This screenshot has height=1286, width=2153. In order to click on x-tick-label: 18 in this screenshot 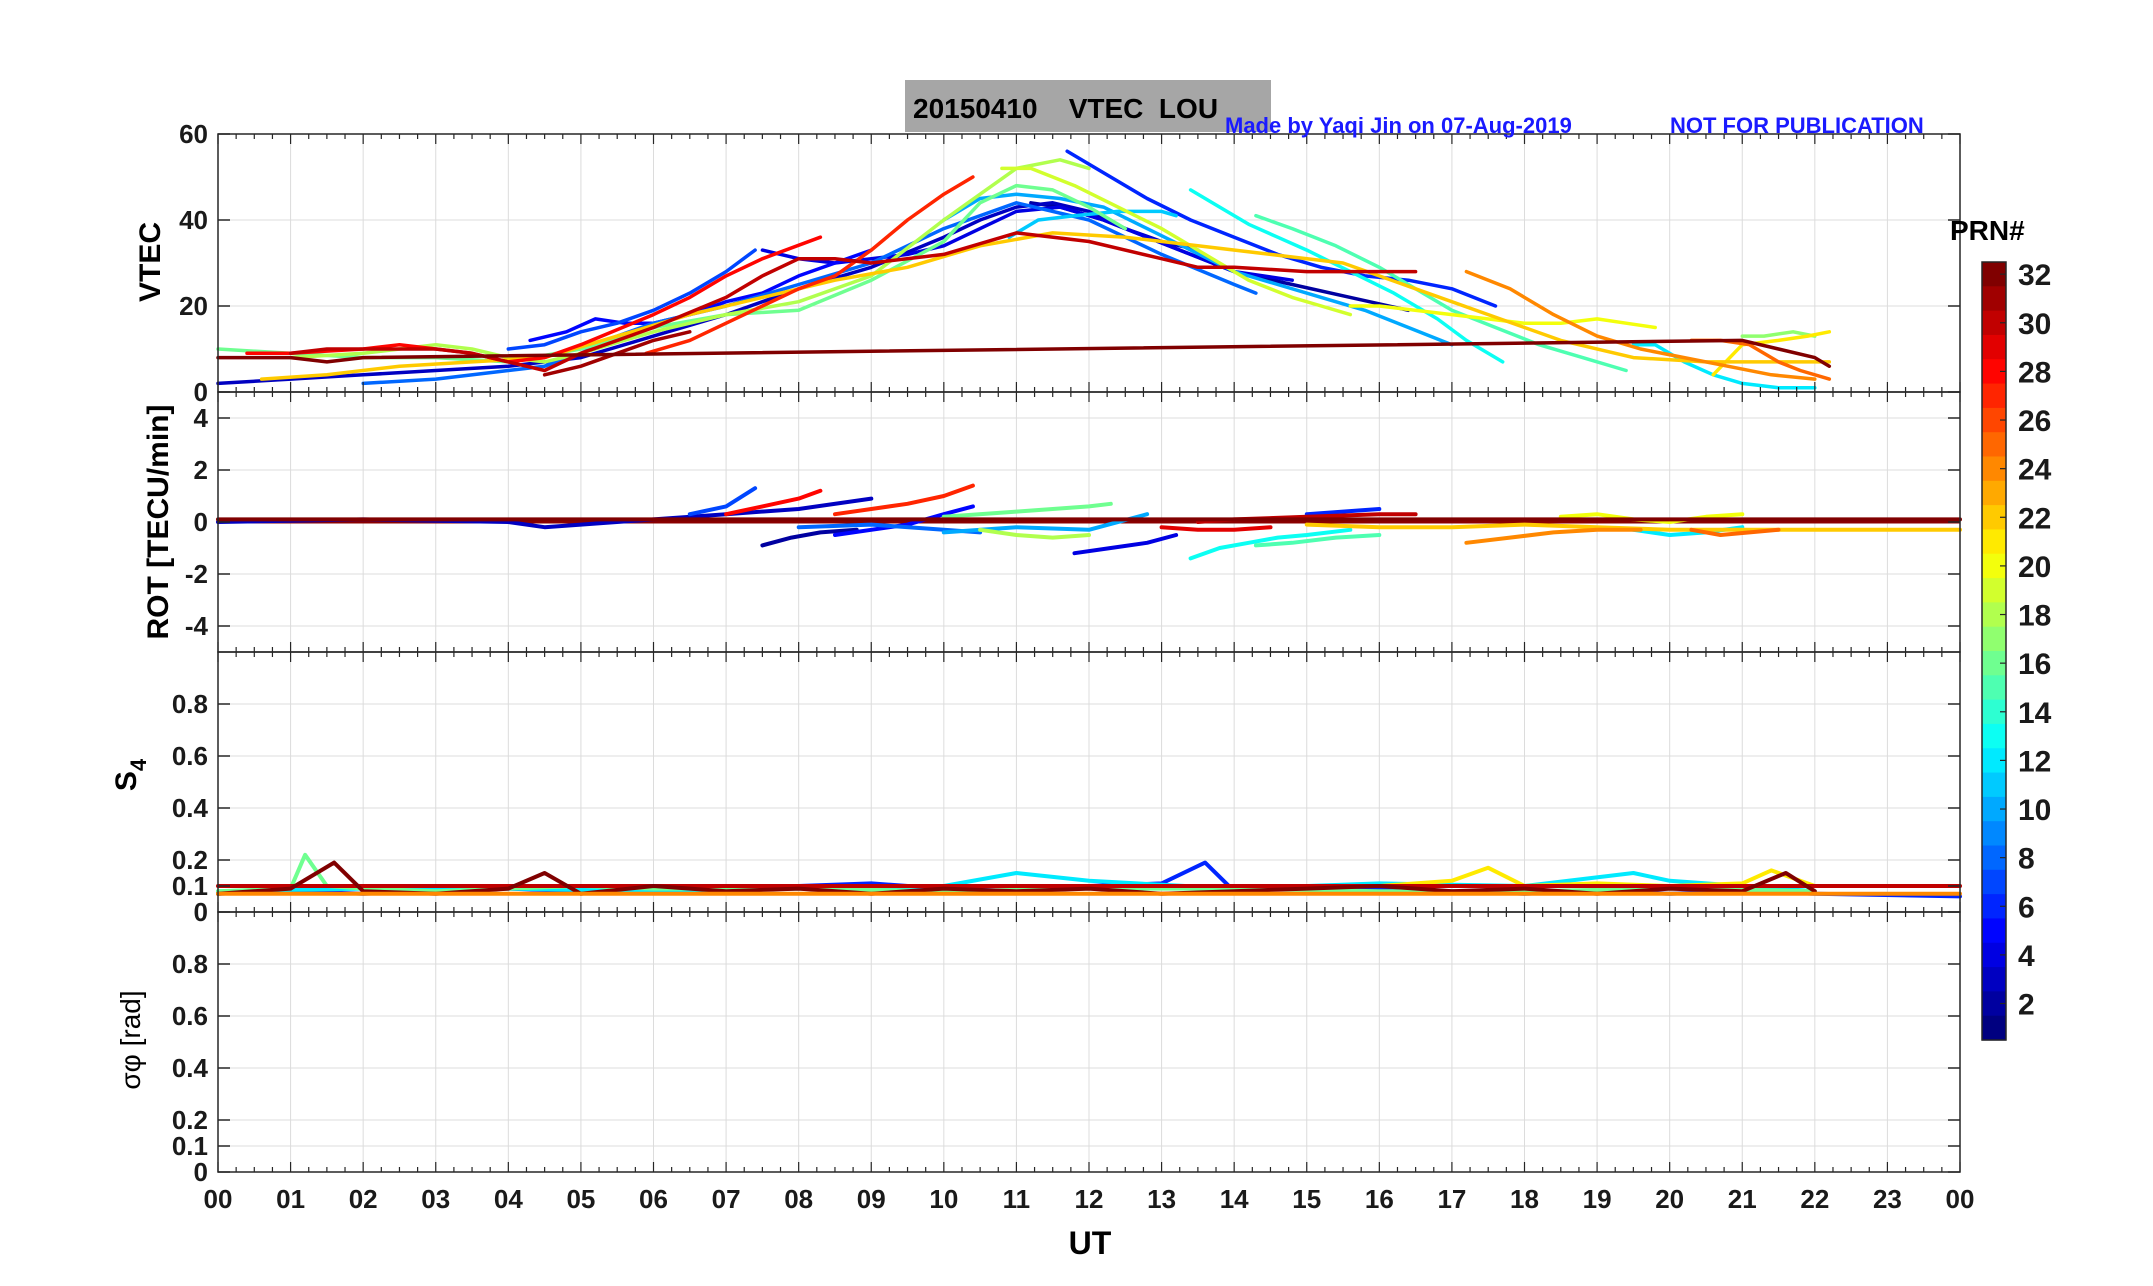, I will do `click(1524, 1199)`.